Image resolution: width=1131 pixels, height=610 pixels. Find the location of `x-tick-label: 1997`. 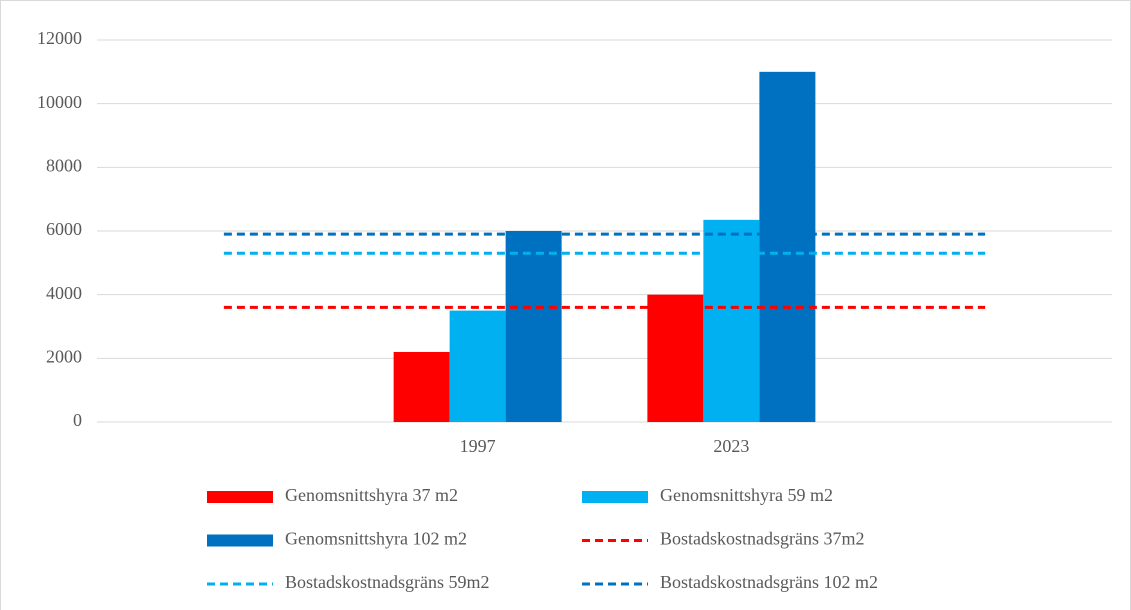

x-tick-label: 1997 is located at coordinates (478, 446).